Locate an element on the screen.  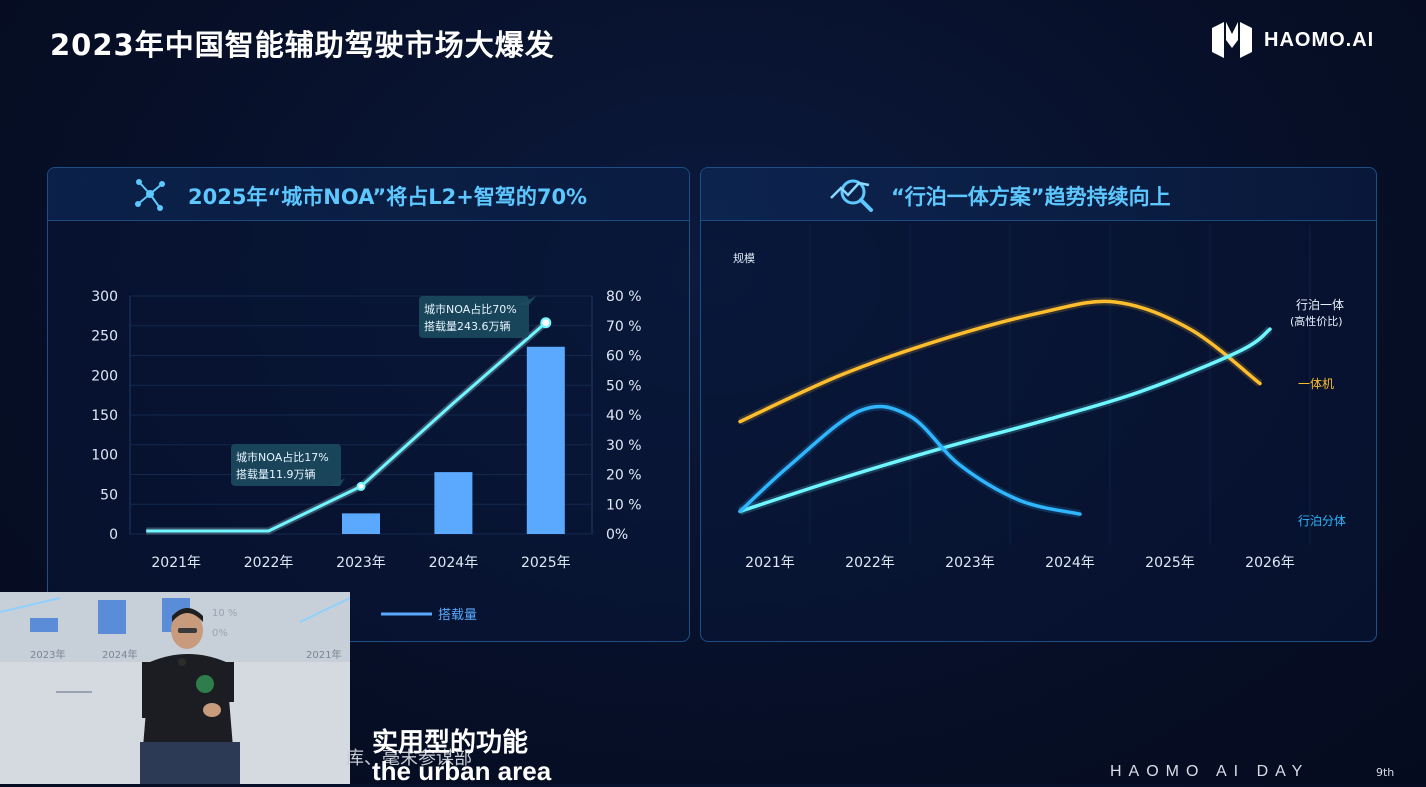
brand-logo: HAOMO.AI is located at coordinates (1292, 40).